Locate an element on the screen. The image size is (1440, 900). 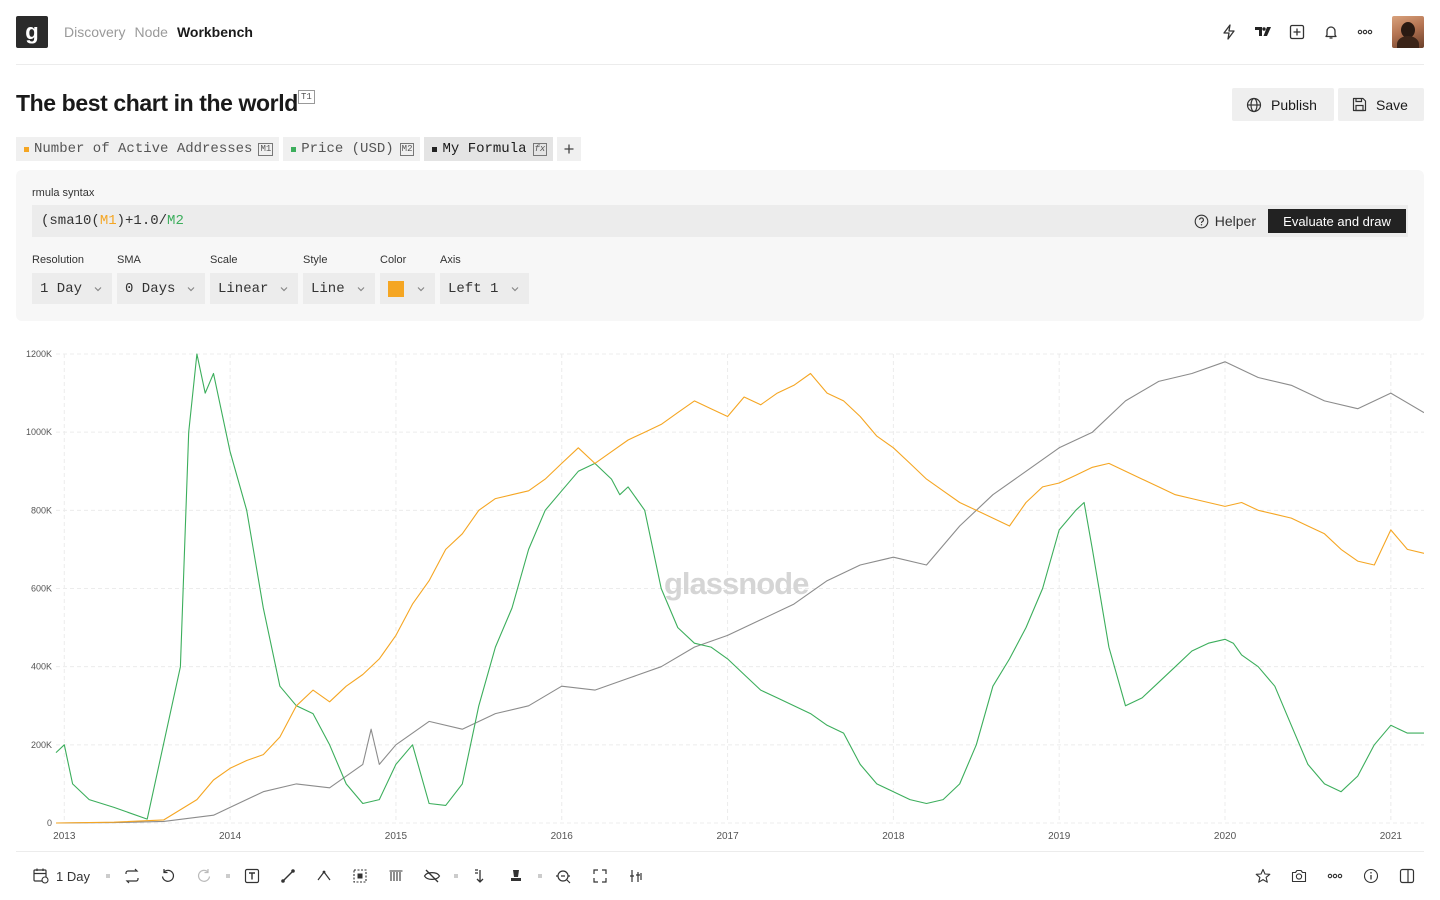
scale-select: Linear is located at coordinates (254, 288).